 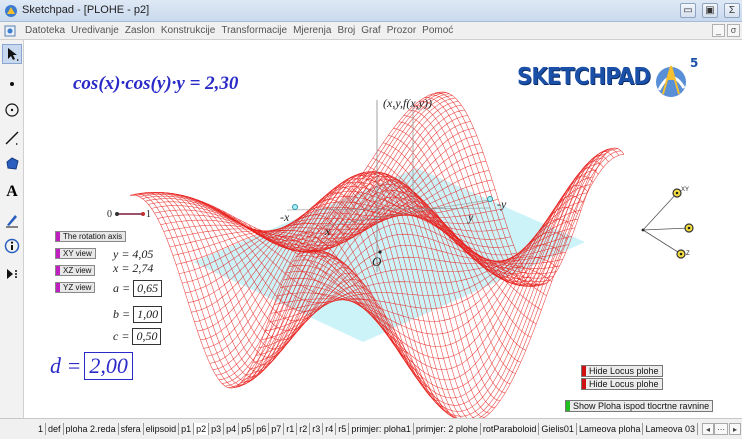 What do you see at coordinates (139, 30) in the screenshot?
I see `menu-item-2: Zaslon` at bounding box center [139, 30].